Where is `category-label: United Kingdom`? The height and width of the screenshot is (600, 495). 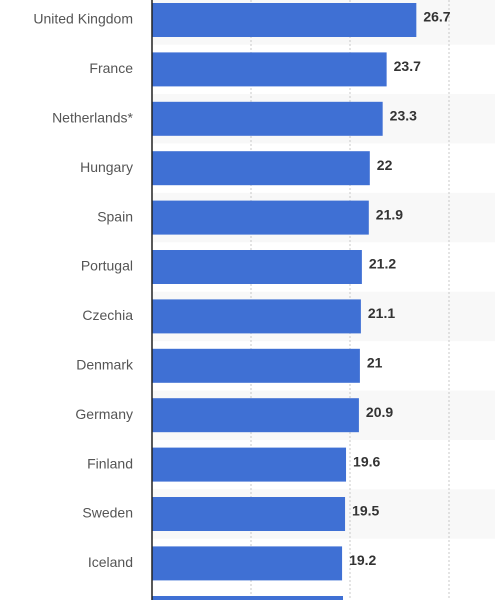
category-label: United Kingdom is located at coordinates (83, 19).